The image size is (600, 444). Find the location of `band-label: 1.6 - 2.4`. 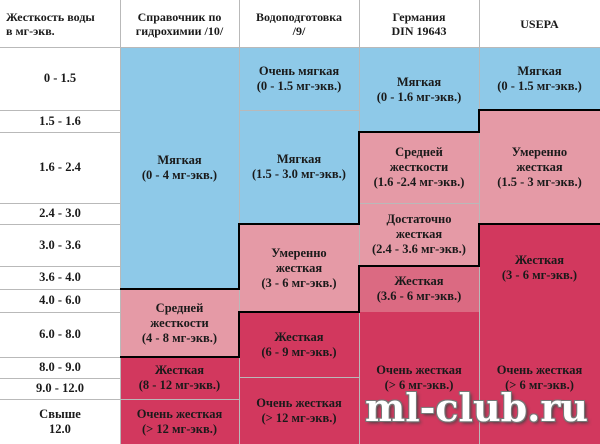

band-label: 1.6 - 2.4 is located at coordinates (60, 167).